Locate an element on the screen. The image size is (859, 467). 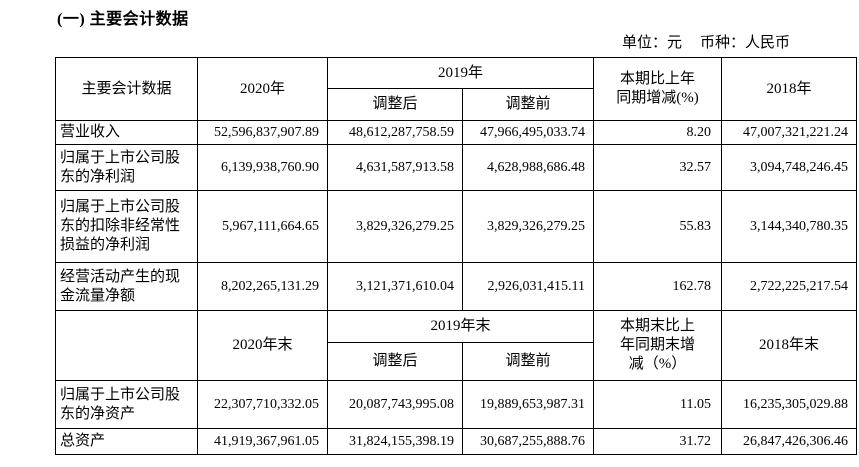
endpoint-header-row-2: 调整后 调整前 is located at coordinates (456, 361).